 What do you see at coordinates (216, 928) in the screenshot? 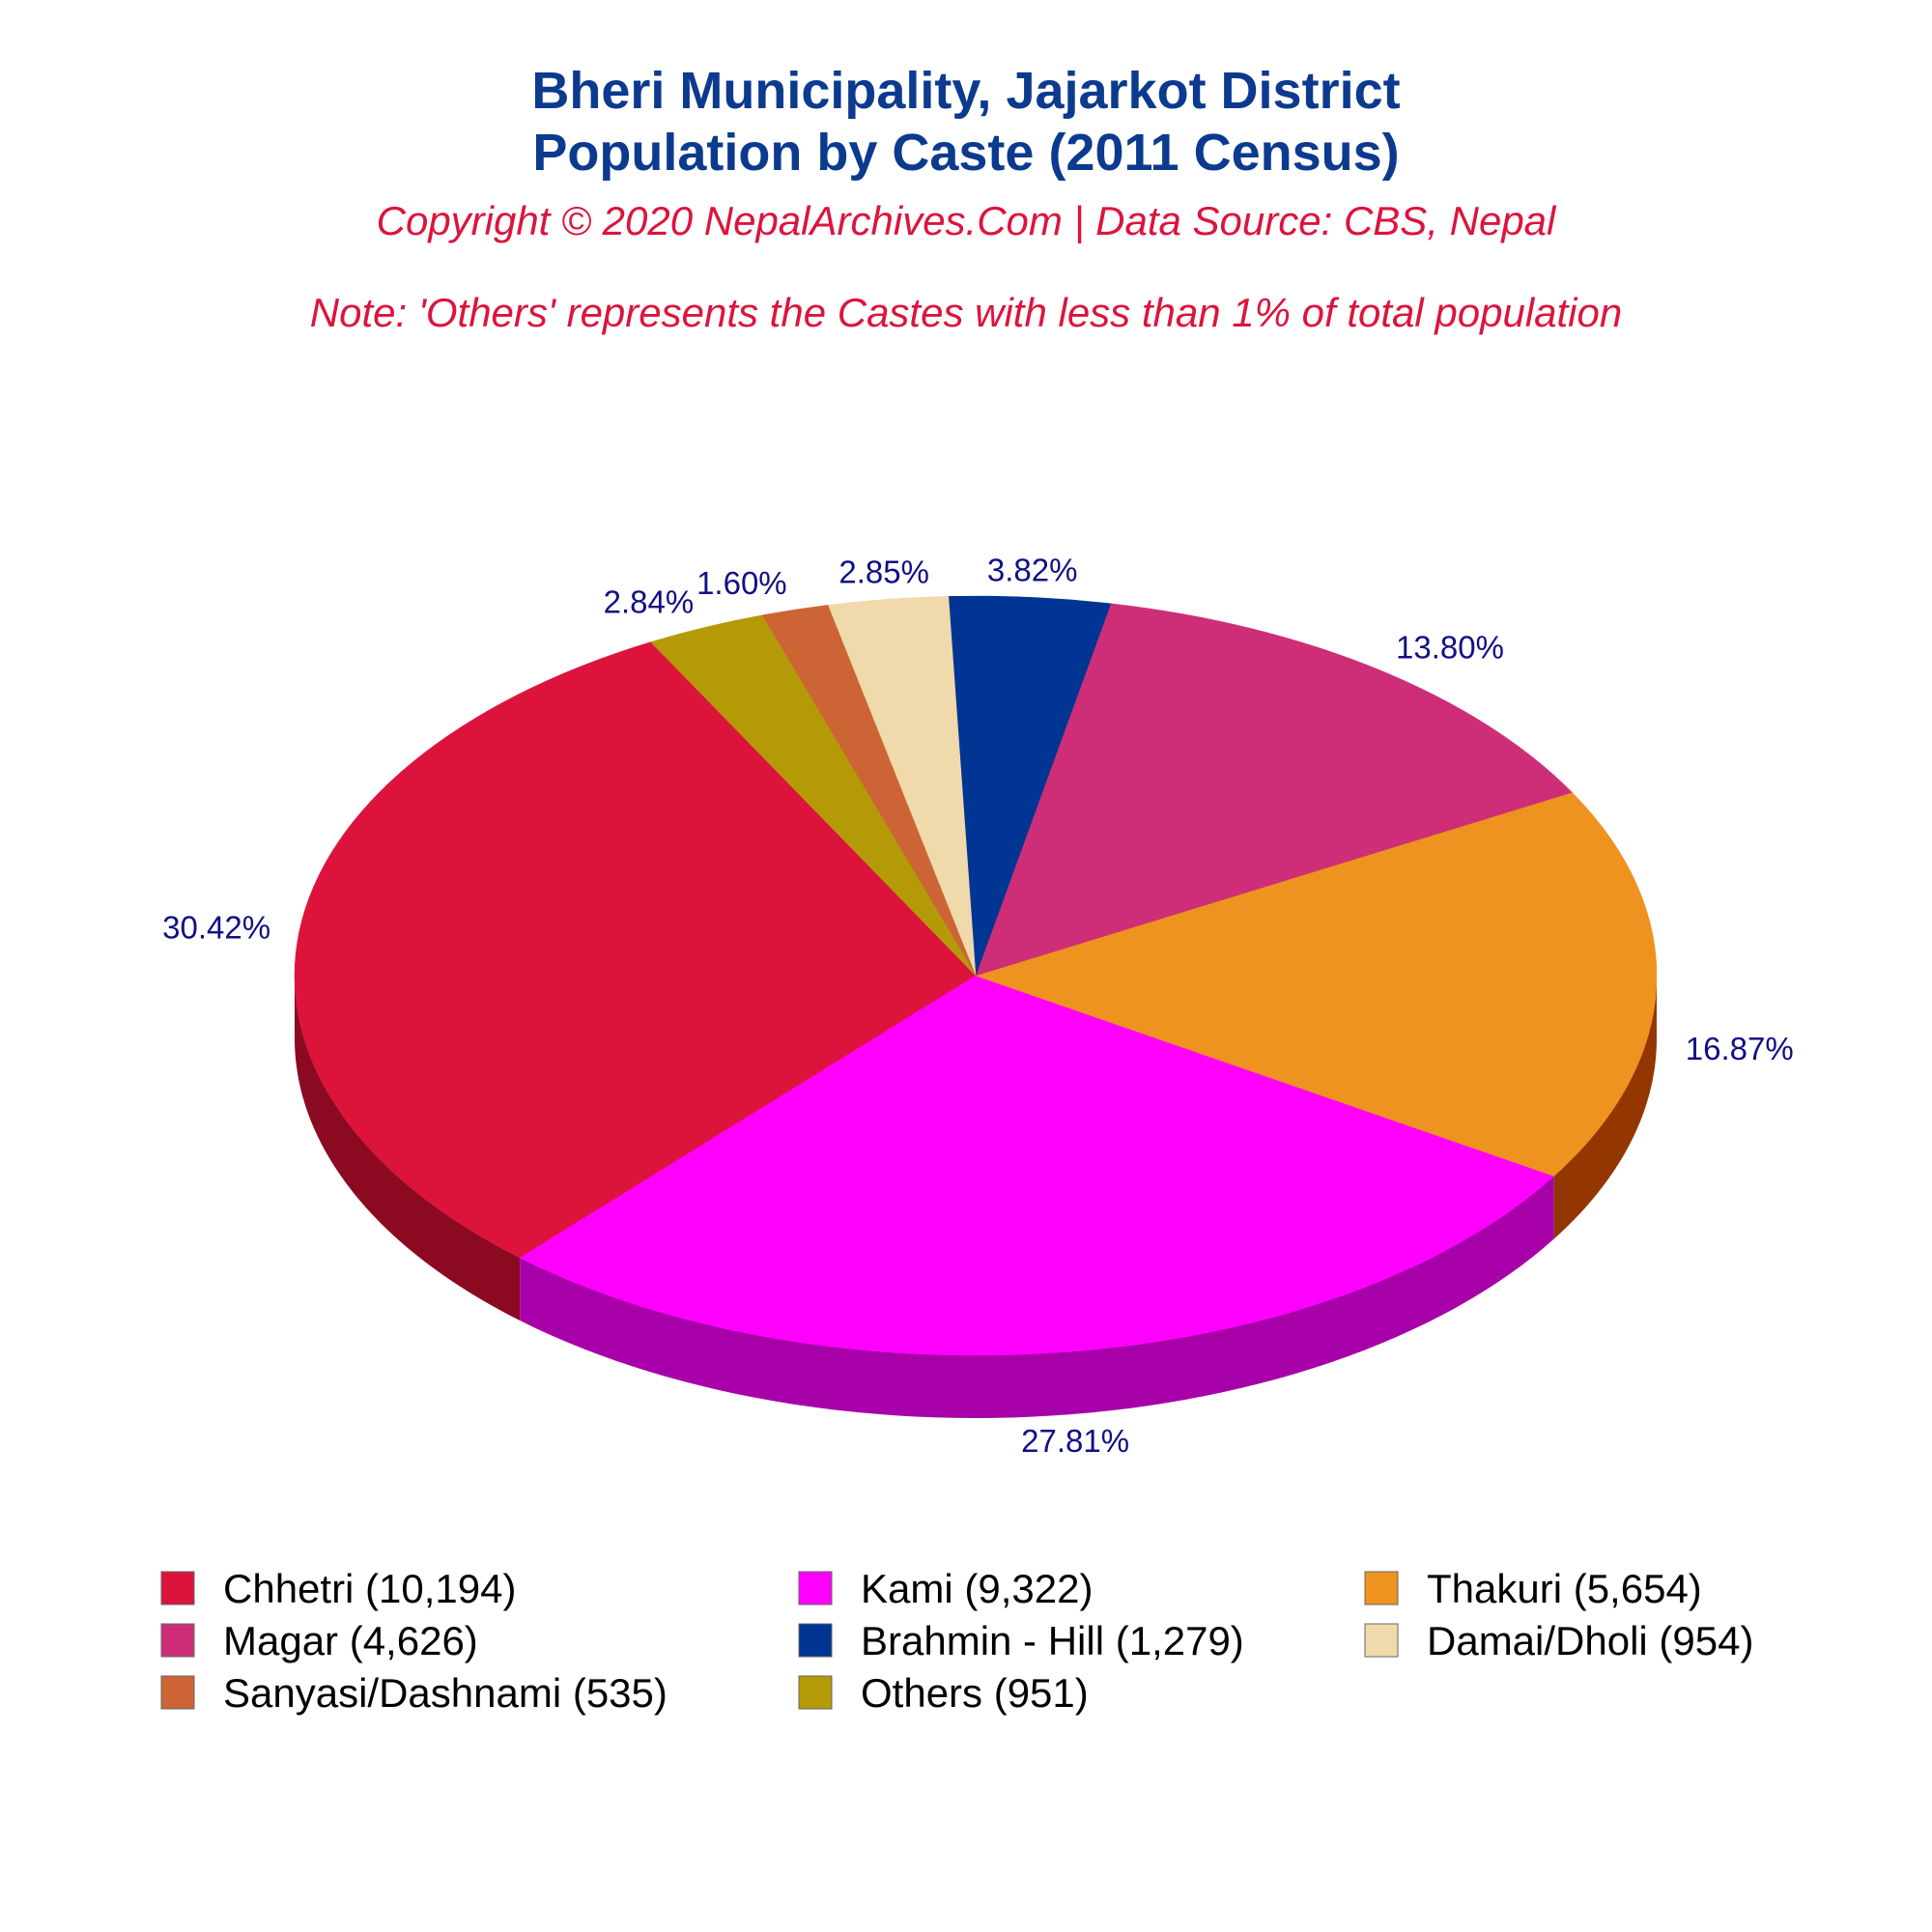
I see `pct-label-chhetri: 30.42%` at bounding box center [216, 928].